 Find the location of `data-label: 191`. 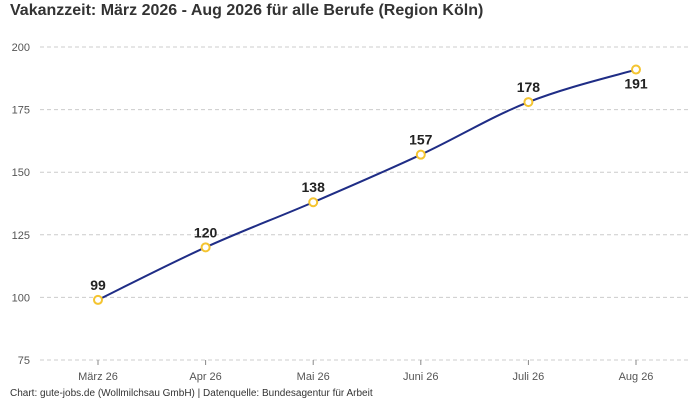

data-label: 191 is located at coordinates (636, 84).